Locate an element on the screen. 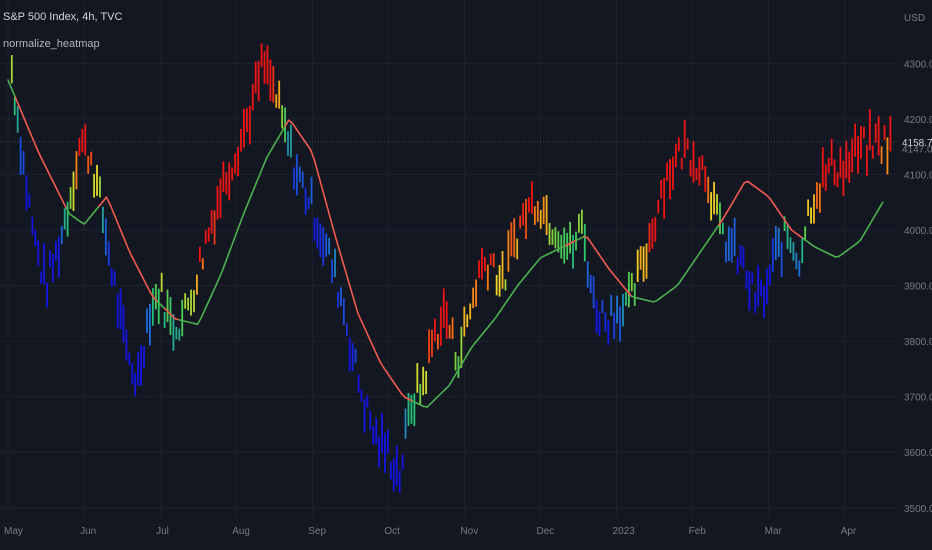 Image resolution: width=932 pixels, height=550 pixels. y-tick-label: 3500.00 is located at coordinates (918, 509).